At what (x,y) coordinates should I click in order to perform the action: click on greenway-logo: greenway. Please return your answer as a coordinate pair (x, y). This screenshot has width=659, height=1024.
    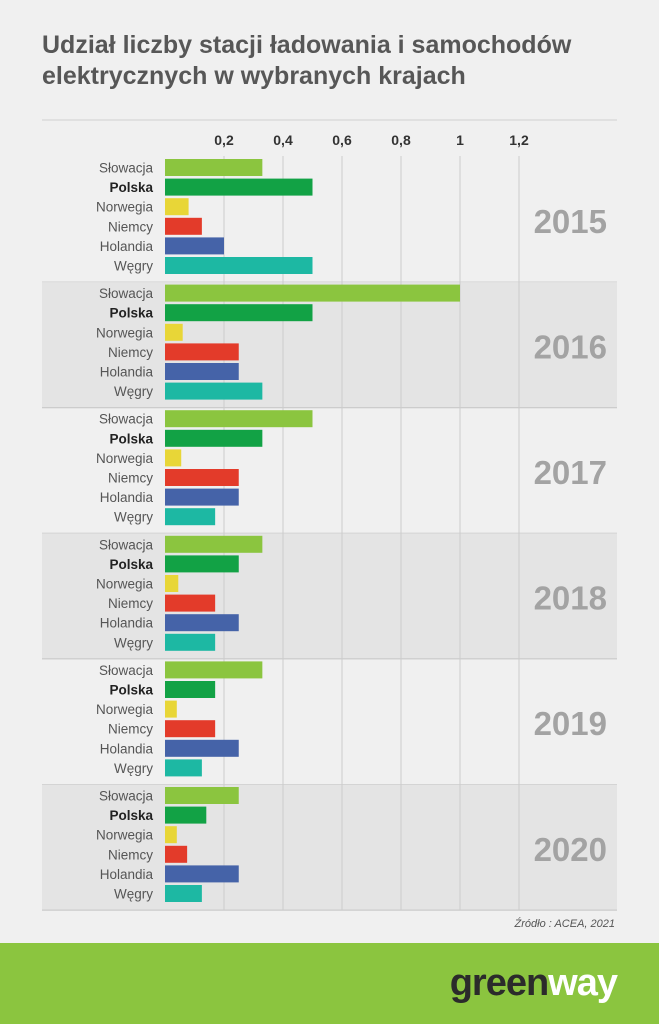
    Looking at the image, I should click on (533, 983).